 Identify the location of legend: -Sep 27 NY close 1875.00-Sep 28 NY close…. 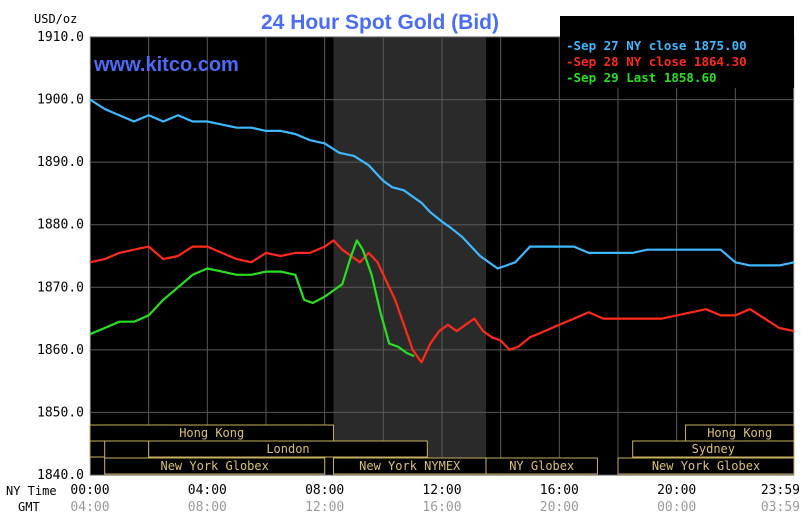
(656, 61).